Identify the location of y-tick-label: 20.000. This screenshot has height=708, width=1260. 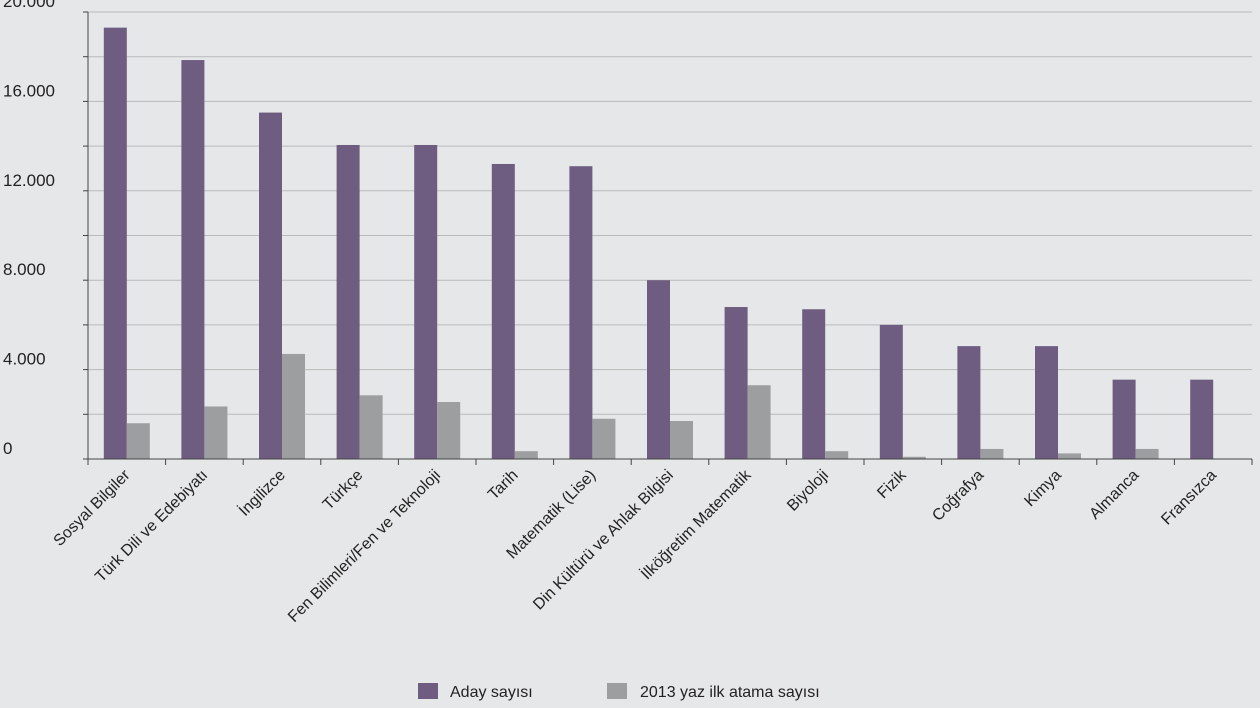
(29, 5).